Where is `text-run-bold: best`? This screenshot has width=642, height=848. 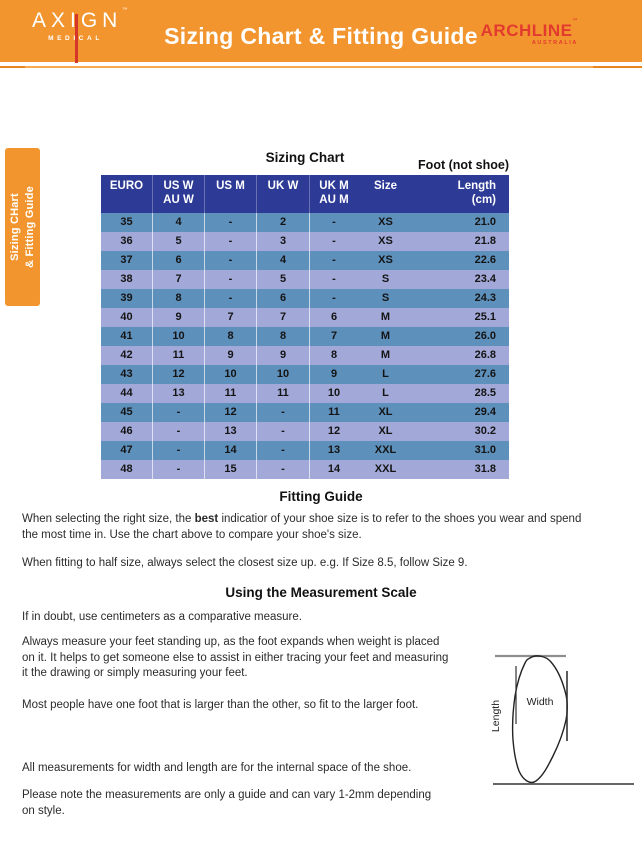
text-run-bold: best is located at coordinates (206, 519).